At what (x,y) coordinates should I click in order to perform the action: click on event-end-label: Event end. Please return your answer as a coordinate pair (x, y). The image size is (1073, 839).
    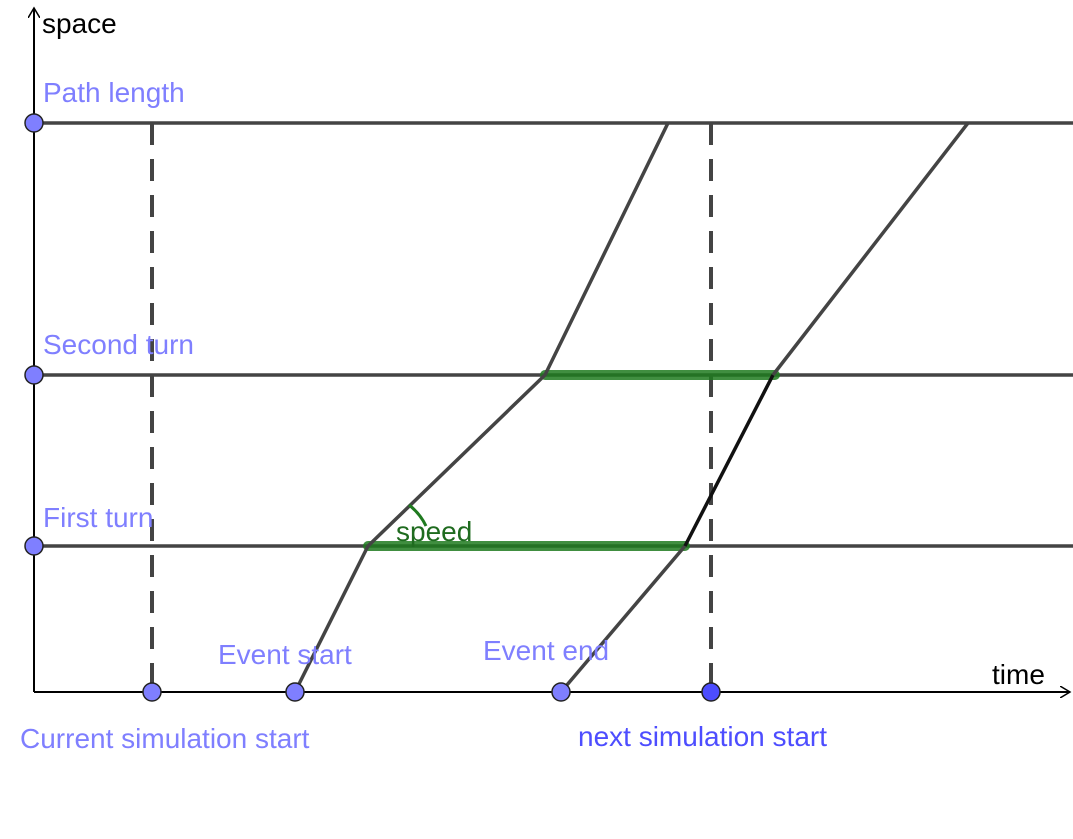
    Looking at the image, I should click on (546, 650).